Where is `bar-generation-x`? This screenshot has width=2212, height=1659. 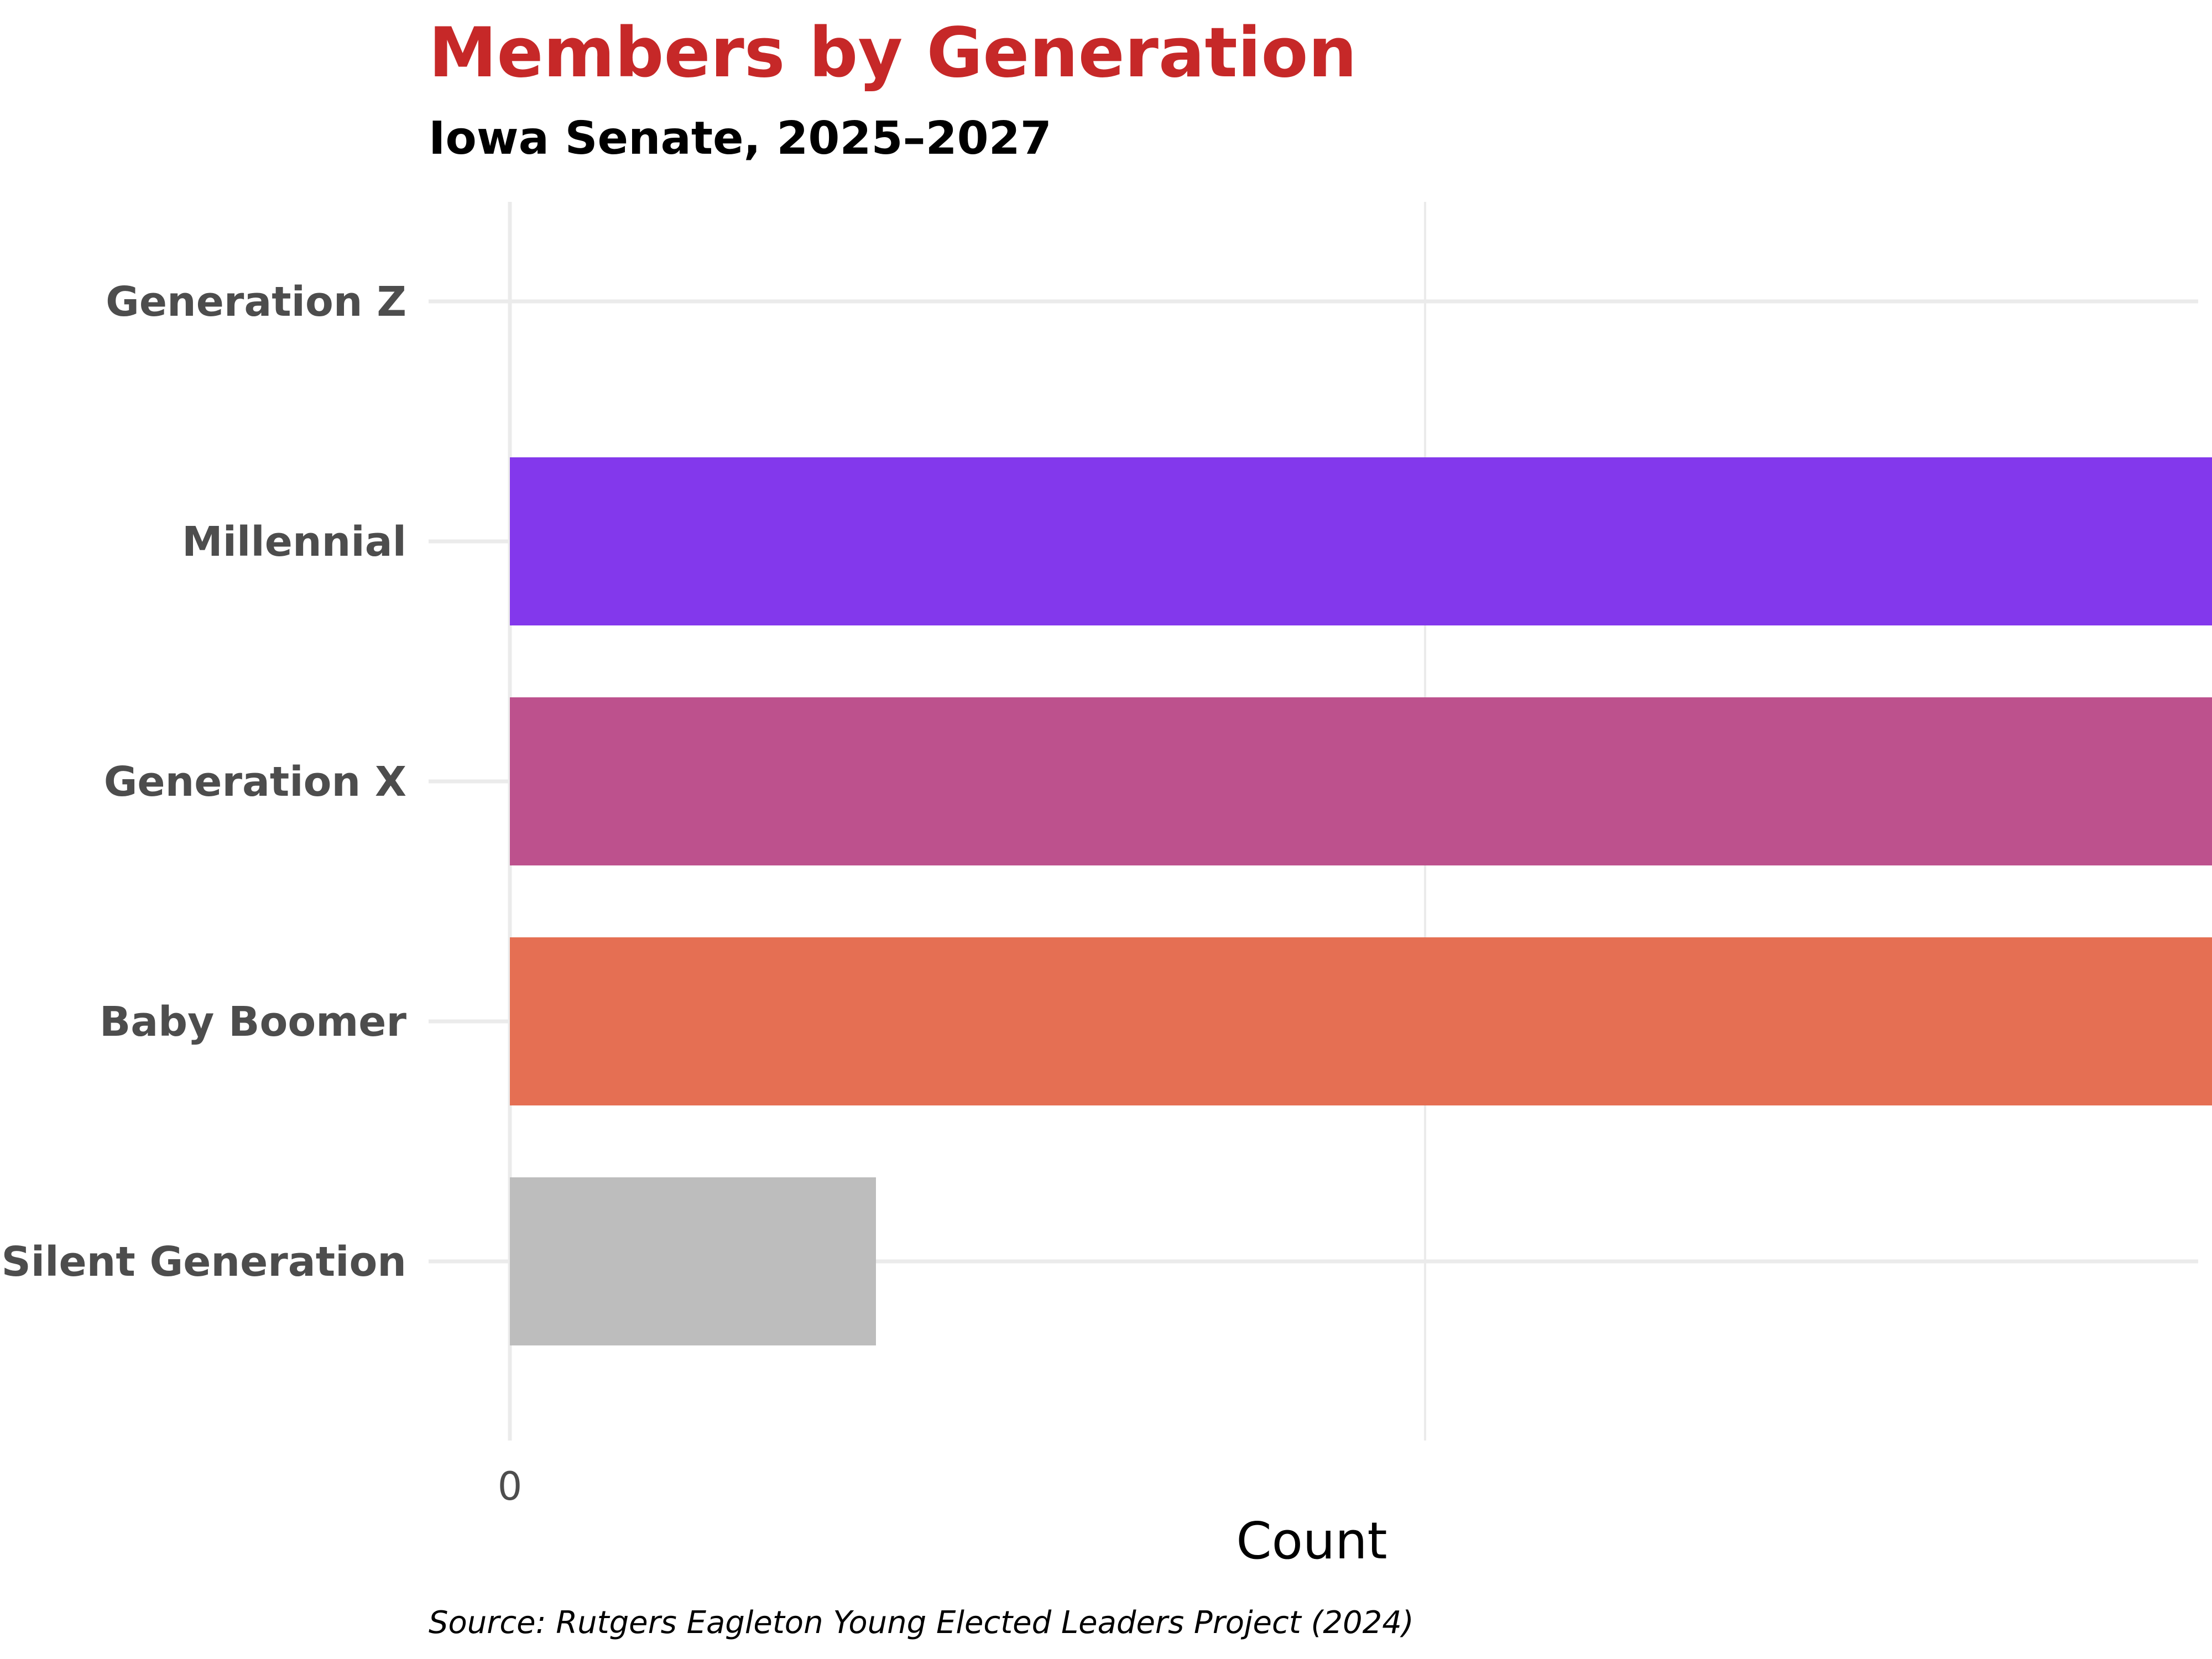
bar-generation-x is located at coordinates (1361, 781).